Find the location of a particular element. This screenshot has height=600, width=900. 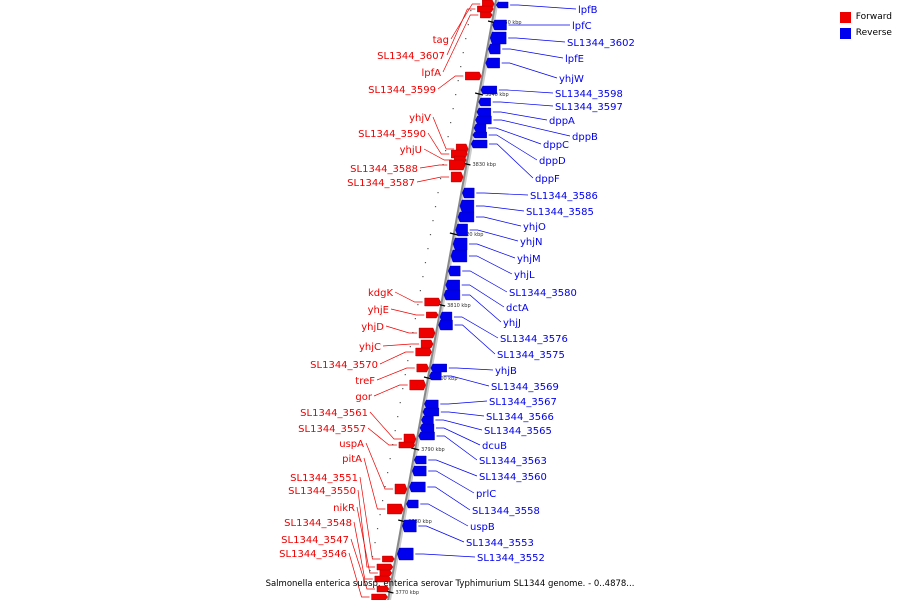

reverse-gene-label: yhjB is located at coordinates (506, 371).